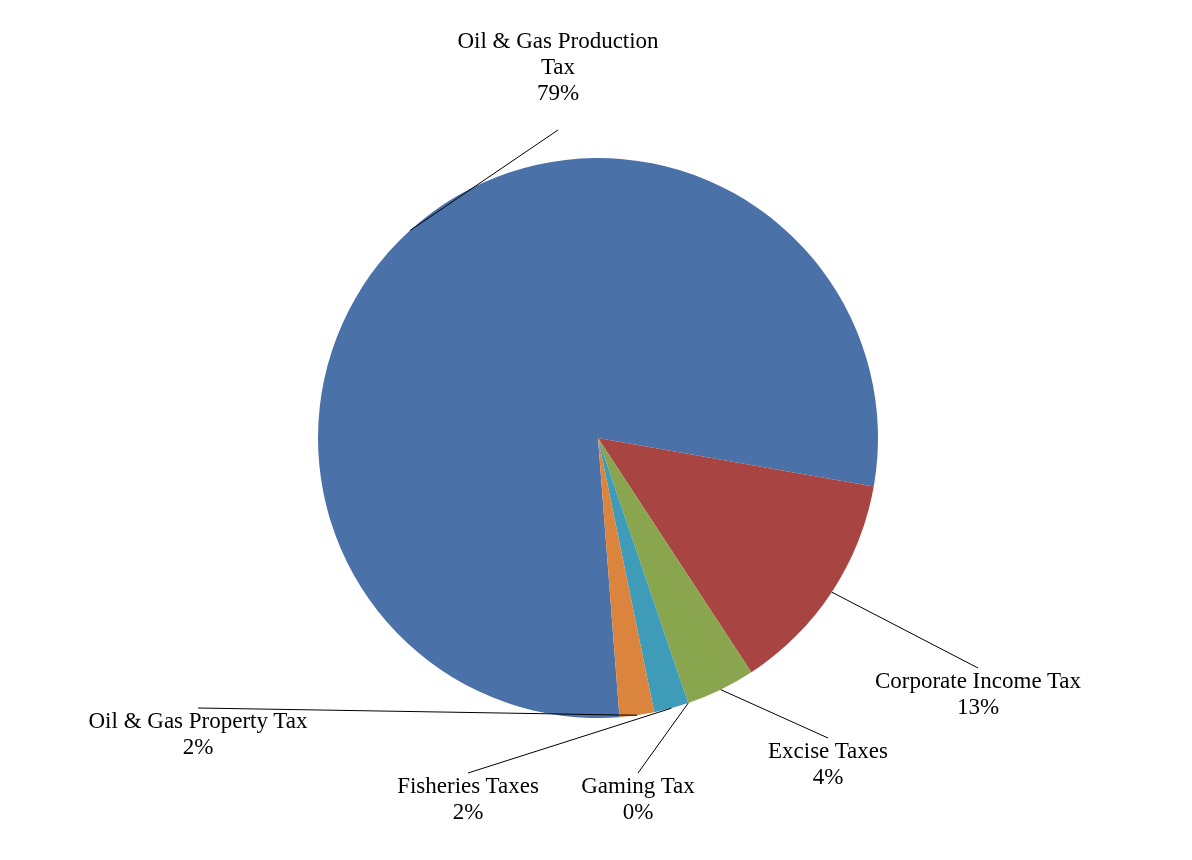 This screenshot has width=1192, height=860. I want to click on data-label: 13%, so click(978, 706).